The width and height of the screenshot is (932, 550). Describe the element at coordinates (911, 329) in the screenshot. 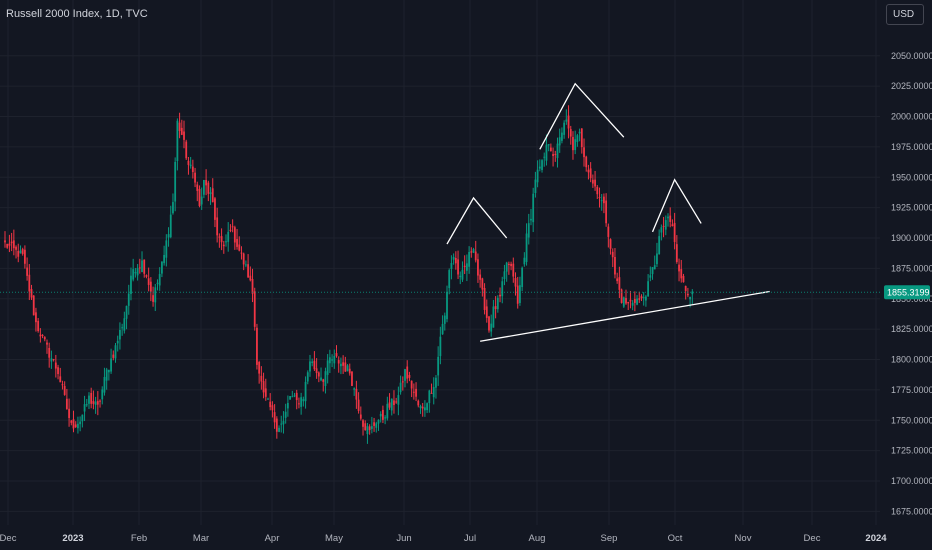

I see `y-tick-label: 1825.0000` at that location.